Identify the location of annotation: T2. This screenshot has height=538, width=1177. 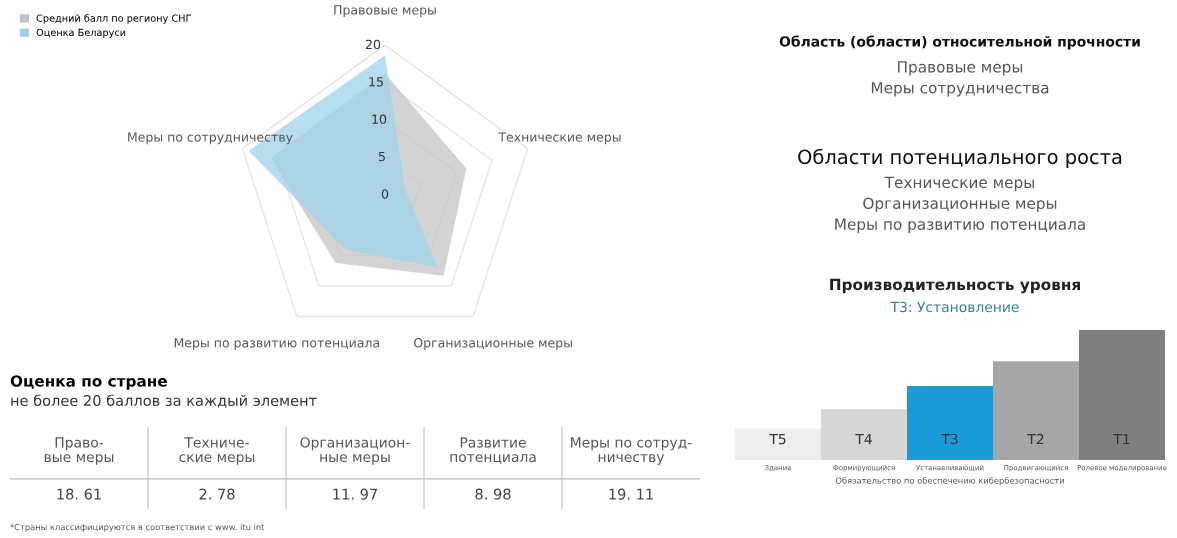
(1035, 439).